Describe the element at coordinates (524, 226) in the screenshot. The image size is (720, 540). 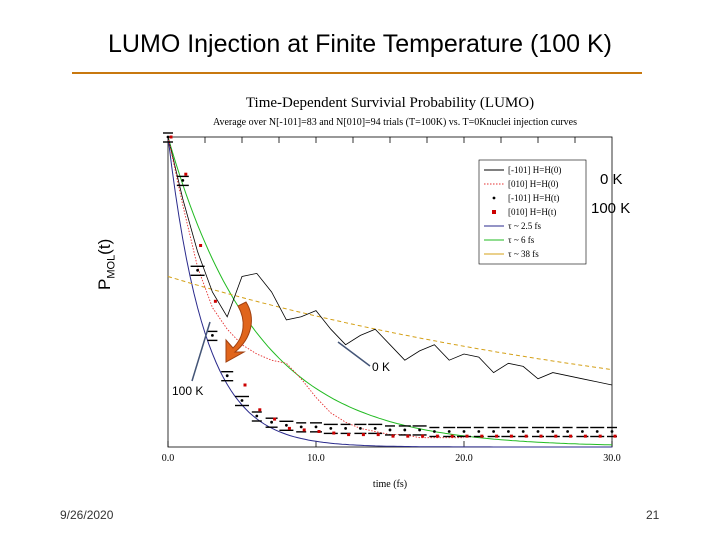
I see `legend-entry: τ ~ 2.5 fs` at that location.